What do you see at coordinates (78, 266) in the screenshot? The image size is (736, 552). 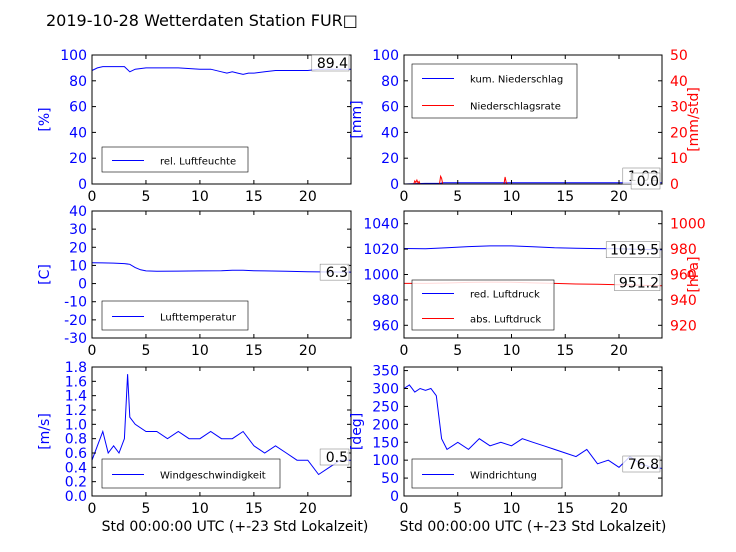 I see `y-tick-label: 10` at bounding box center [78, 266].